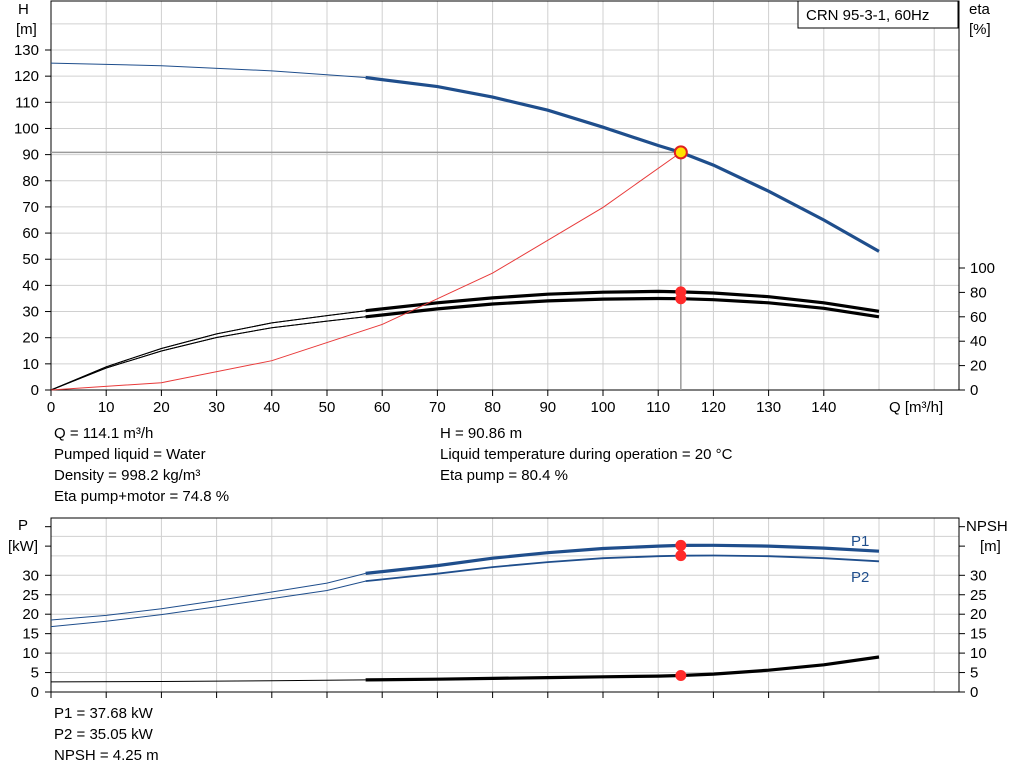  I want to click on npsh-tick-label: 20, so click(978, 614).